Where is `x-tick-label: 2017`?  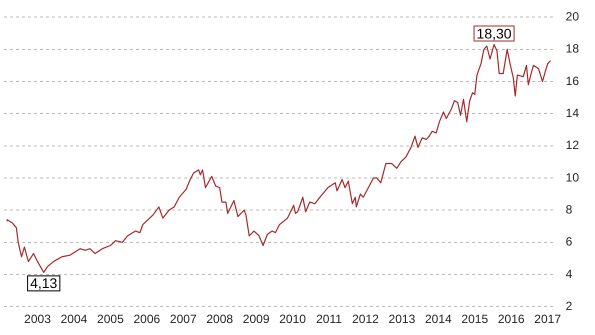
x-tick-label: 2017 is located at coordinates (548, 319).